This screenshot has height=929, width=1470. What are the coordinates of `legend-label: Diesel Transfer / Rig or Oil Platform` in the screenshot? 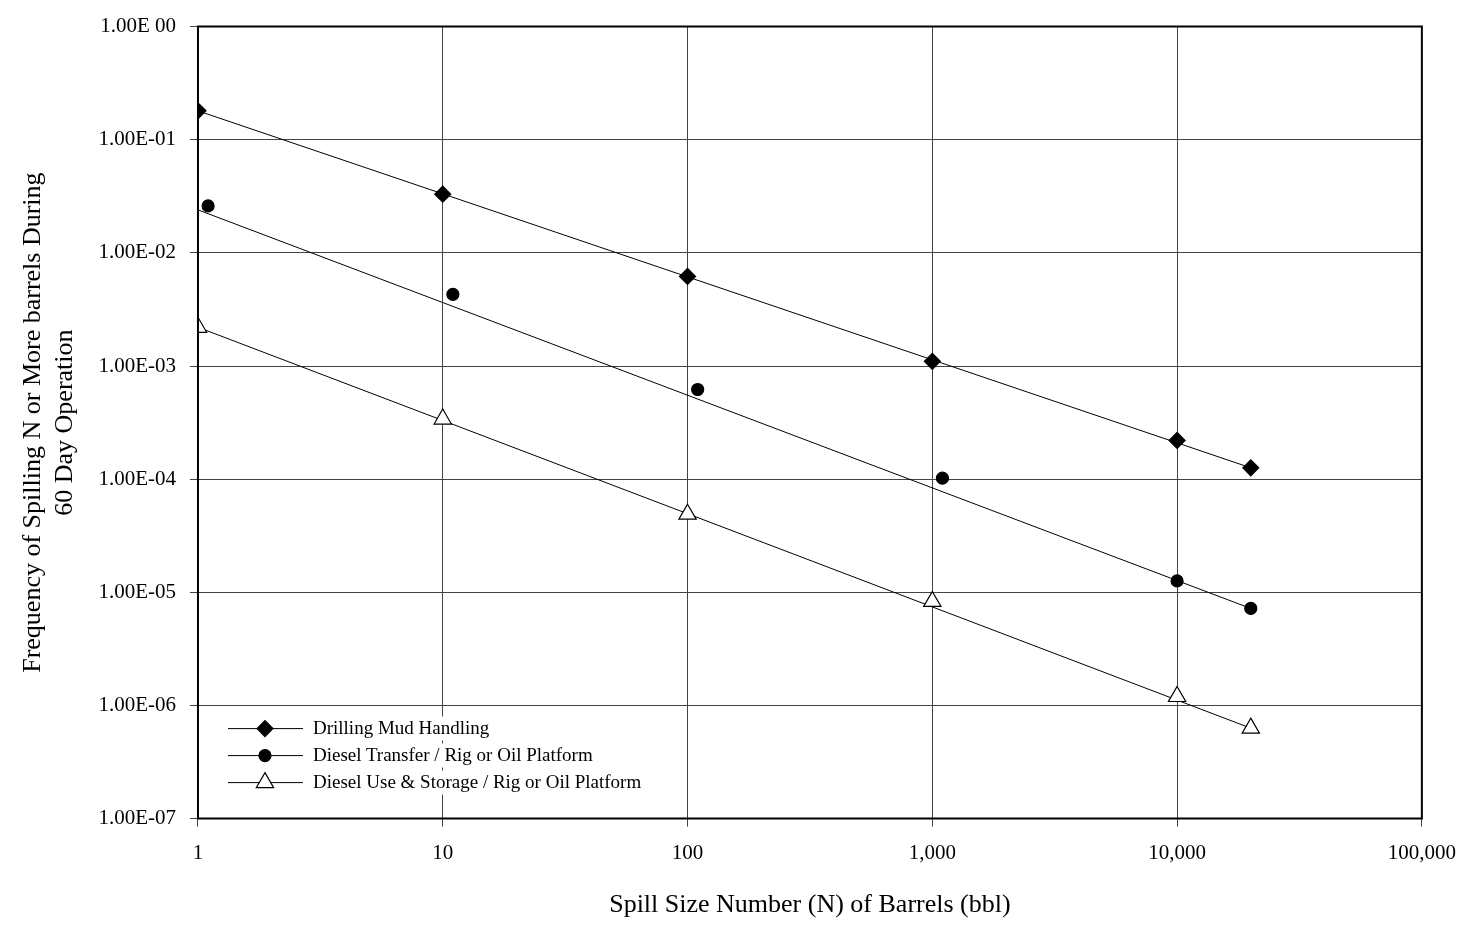 It's located at (452, 754).